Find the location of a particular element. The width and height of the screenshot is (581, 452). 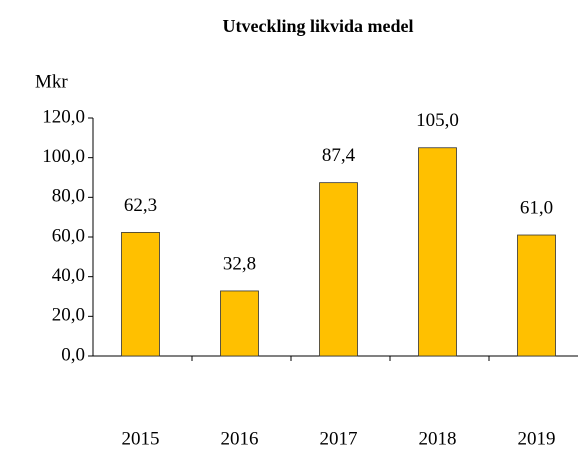

x-tick-label: 2019 is located at coordinates (537, 438).